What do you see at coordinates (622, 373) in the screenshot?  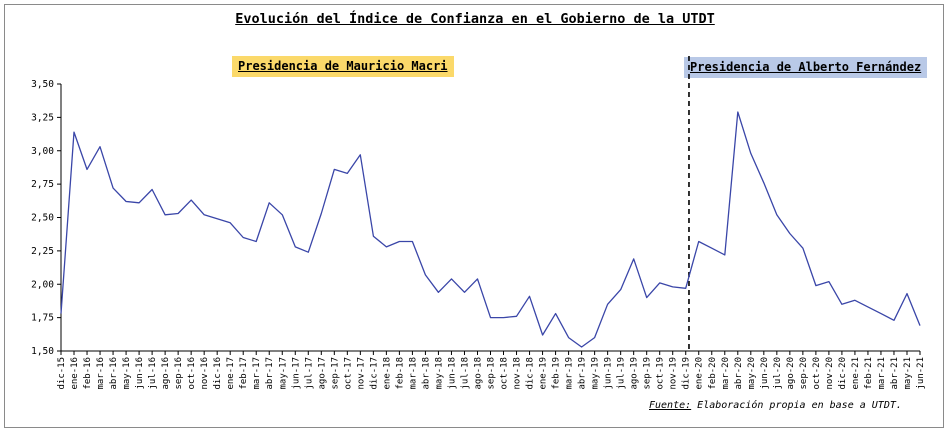 I see `x-tick-label: jul-19` at bounding box center [622, 373].